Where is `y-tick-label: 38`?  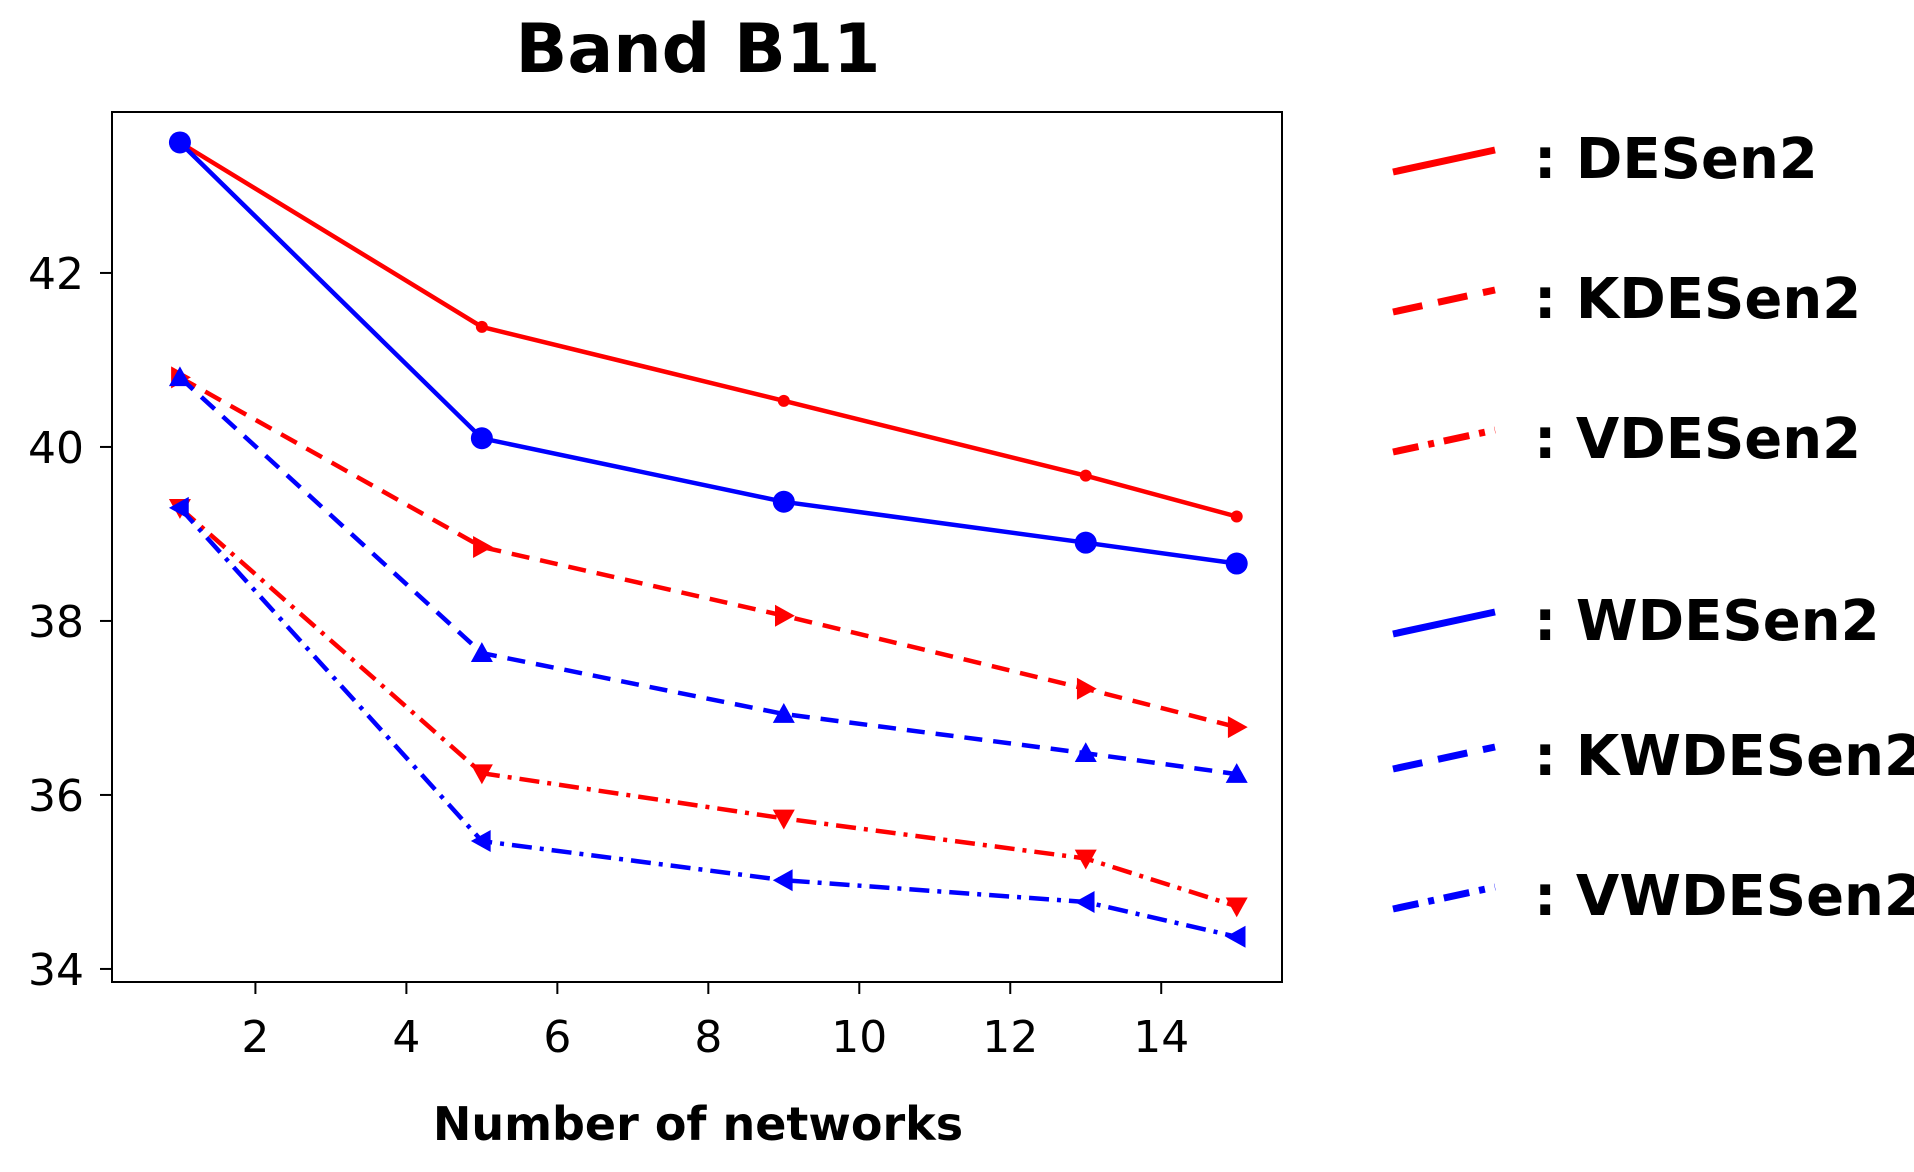 y-tick-label: 38 is located at coordinates (56, 622).